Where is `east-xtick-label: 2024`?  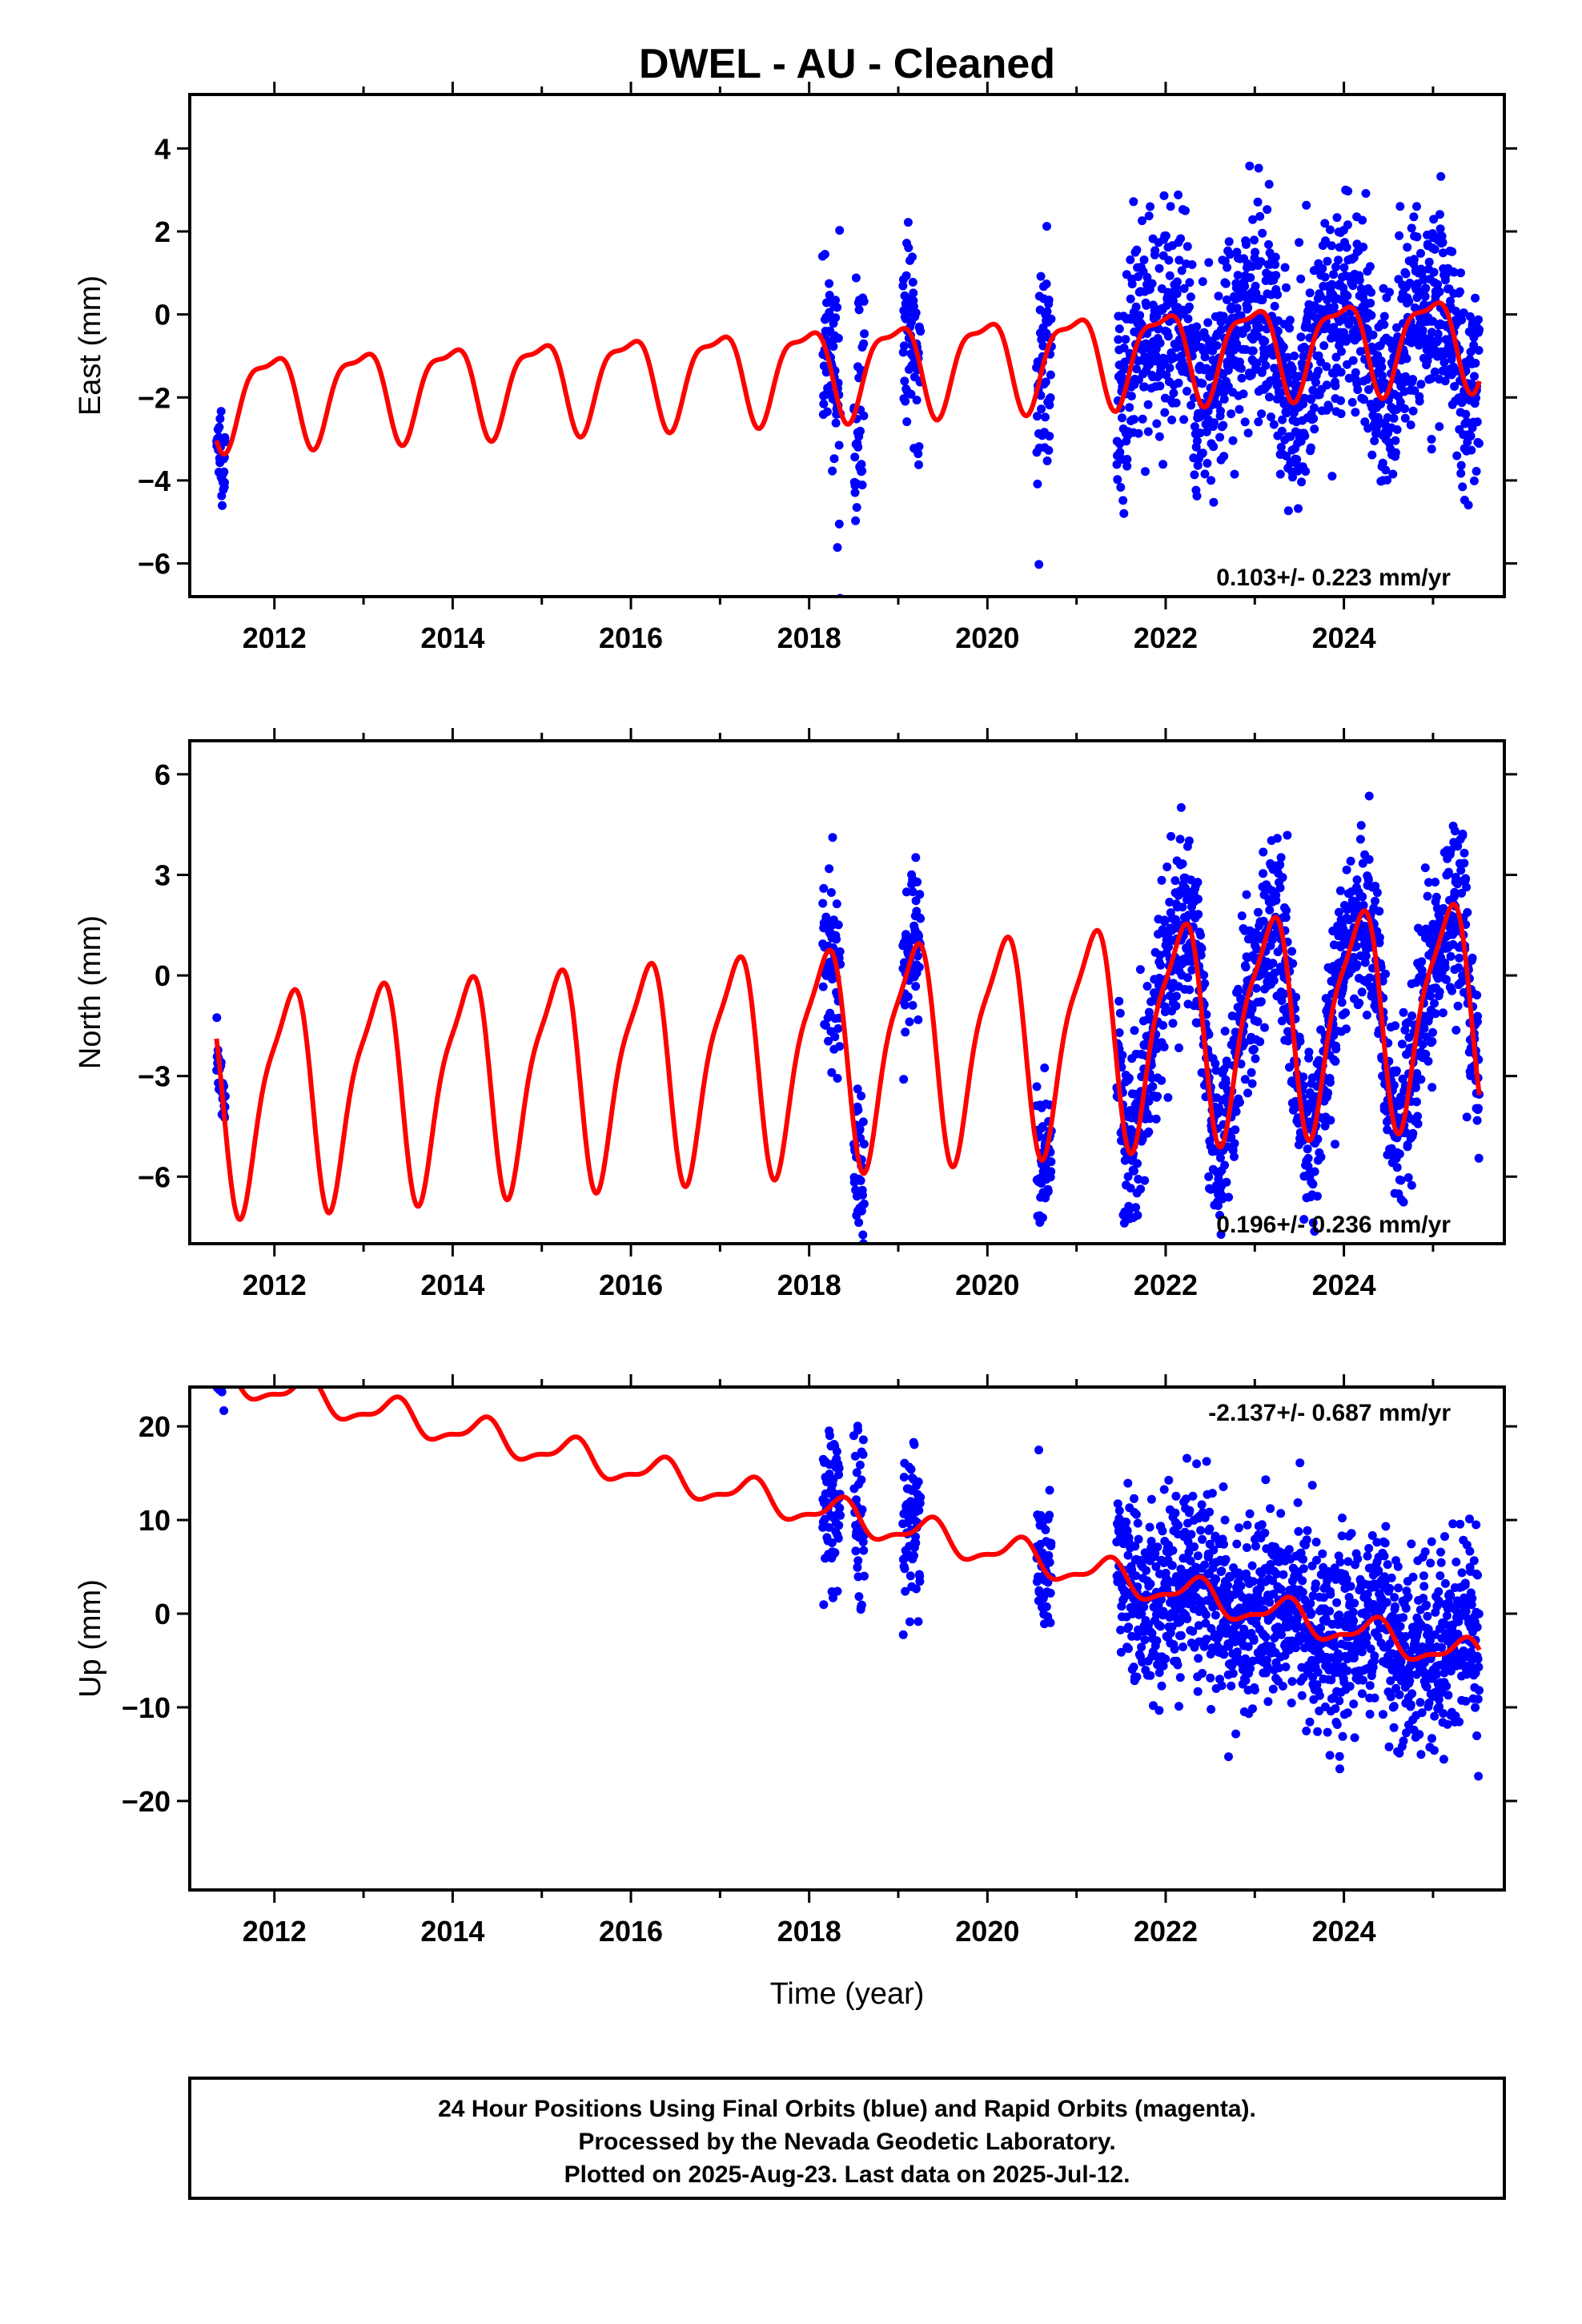
east-xtick-label: 2024 is located at coordinates (1344, 637).